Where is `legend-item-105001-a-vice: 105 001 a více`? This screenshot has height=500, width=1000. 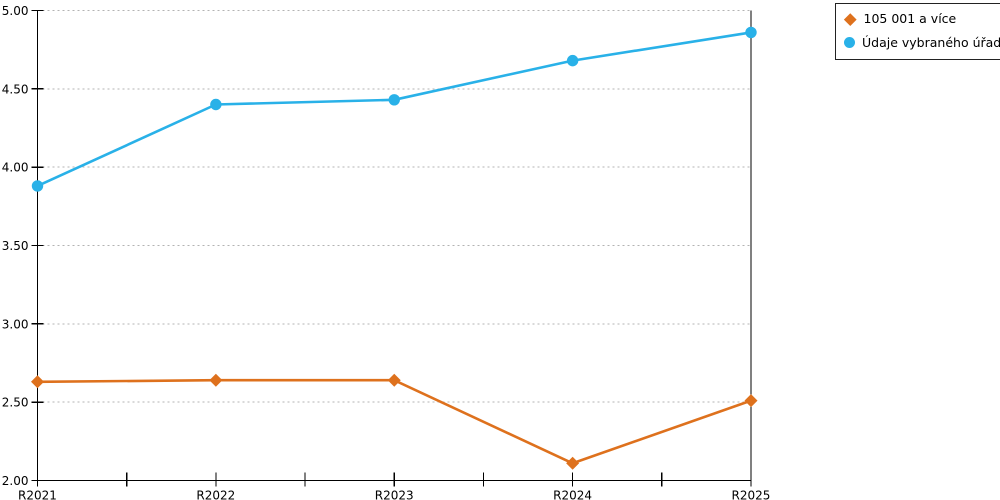 legend-item-105001-a-vice: 105 001 a více is located at coordinates (922, 19).